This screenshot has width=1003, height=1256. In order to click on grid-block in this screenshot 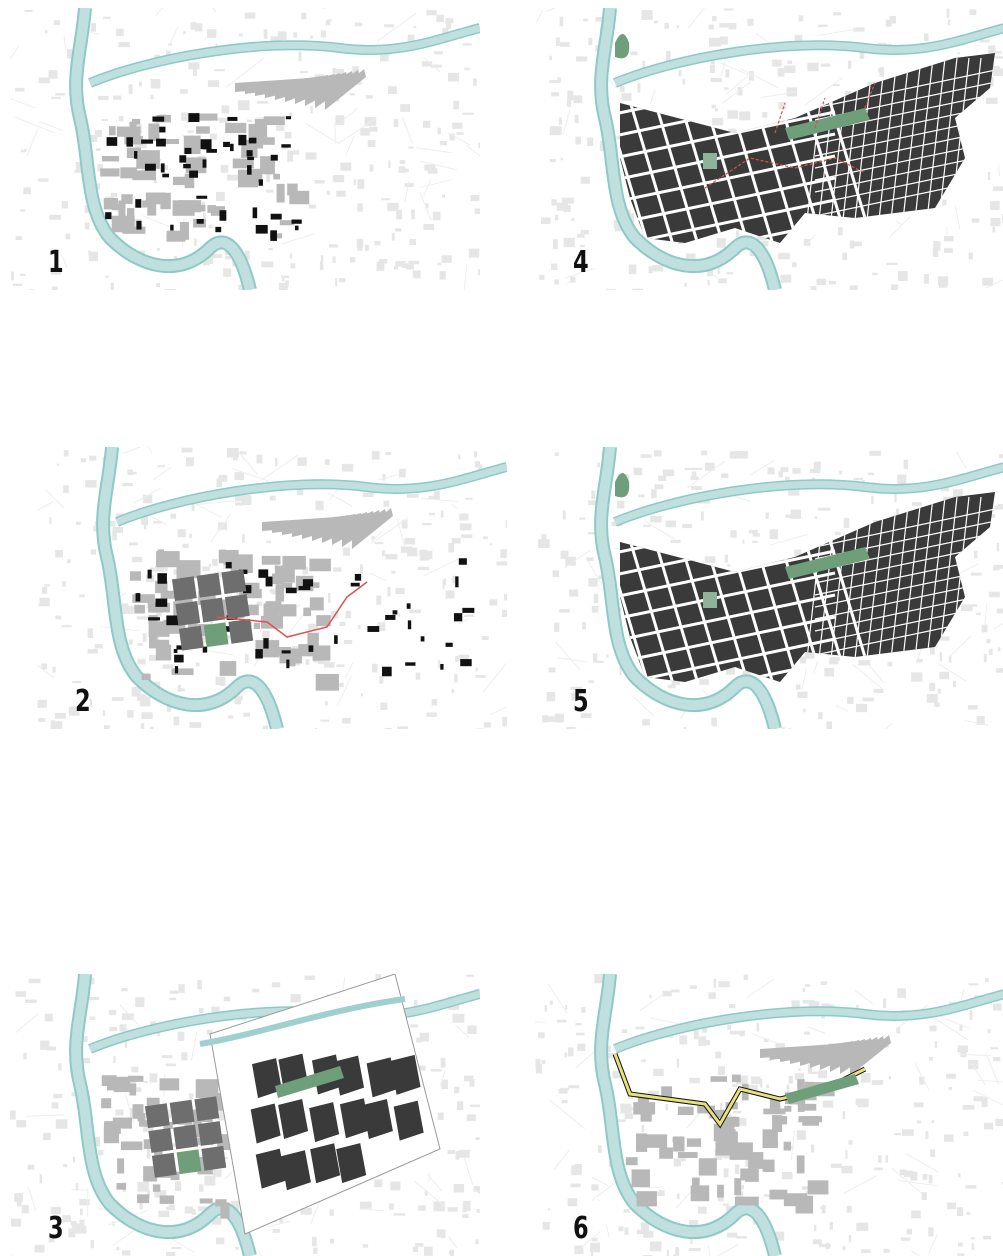, I will do `click(212, 610)`.